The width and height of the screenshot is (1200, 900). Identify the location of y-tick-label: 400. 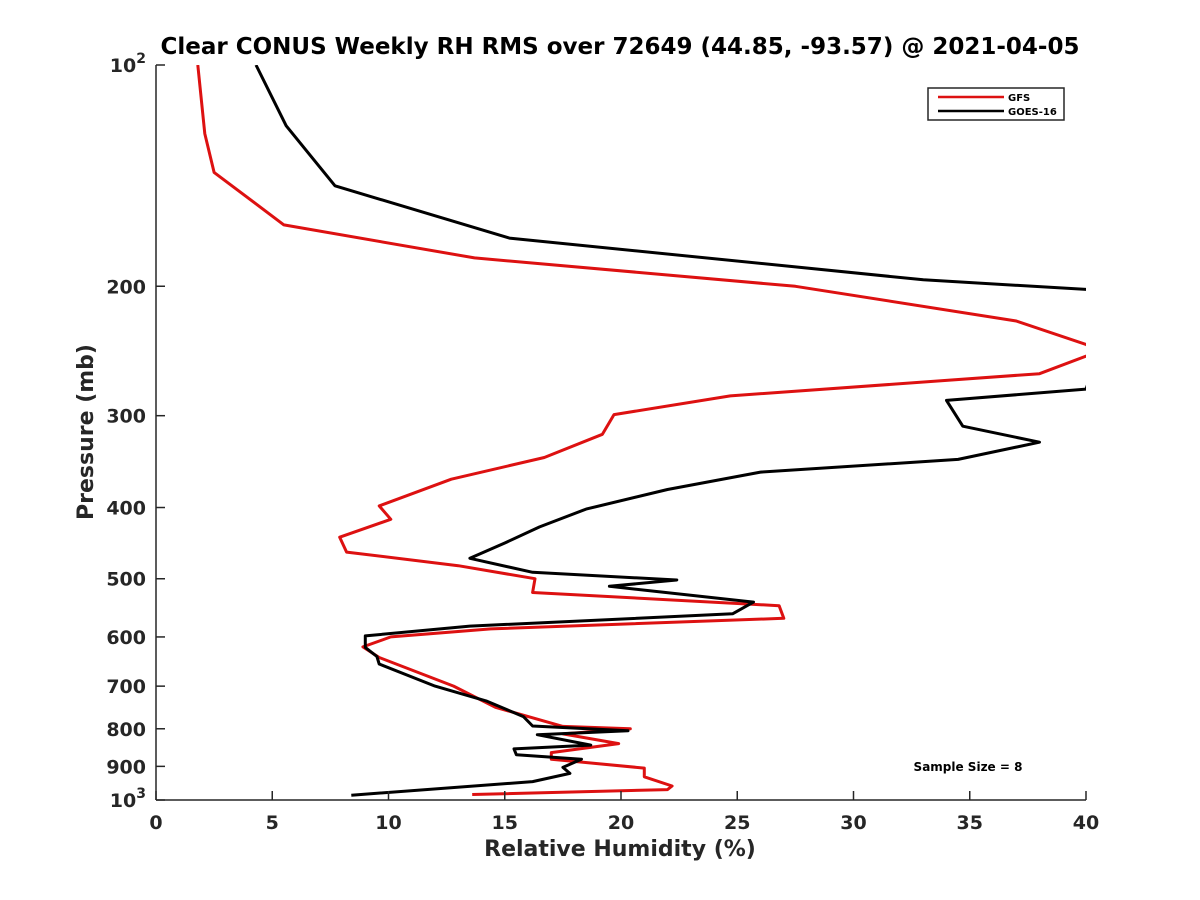
(126, 509).